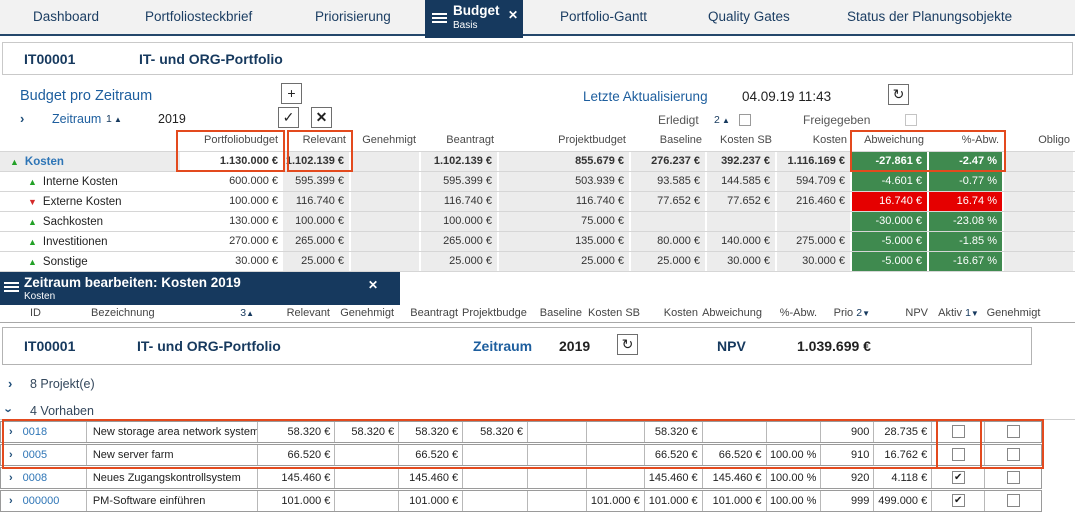 The image size is (1075, 514). What do you see at coordinates (911, 120) in the screenshot?
I see `freigegeben-checkbox` at bounding box center [911, 120].